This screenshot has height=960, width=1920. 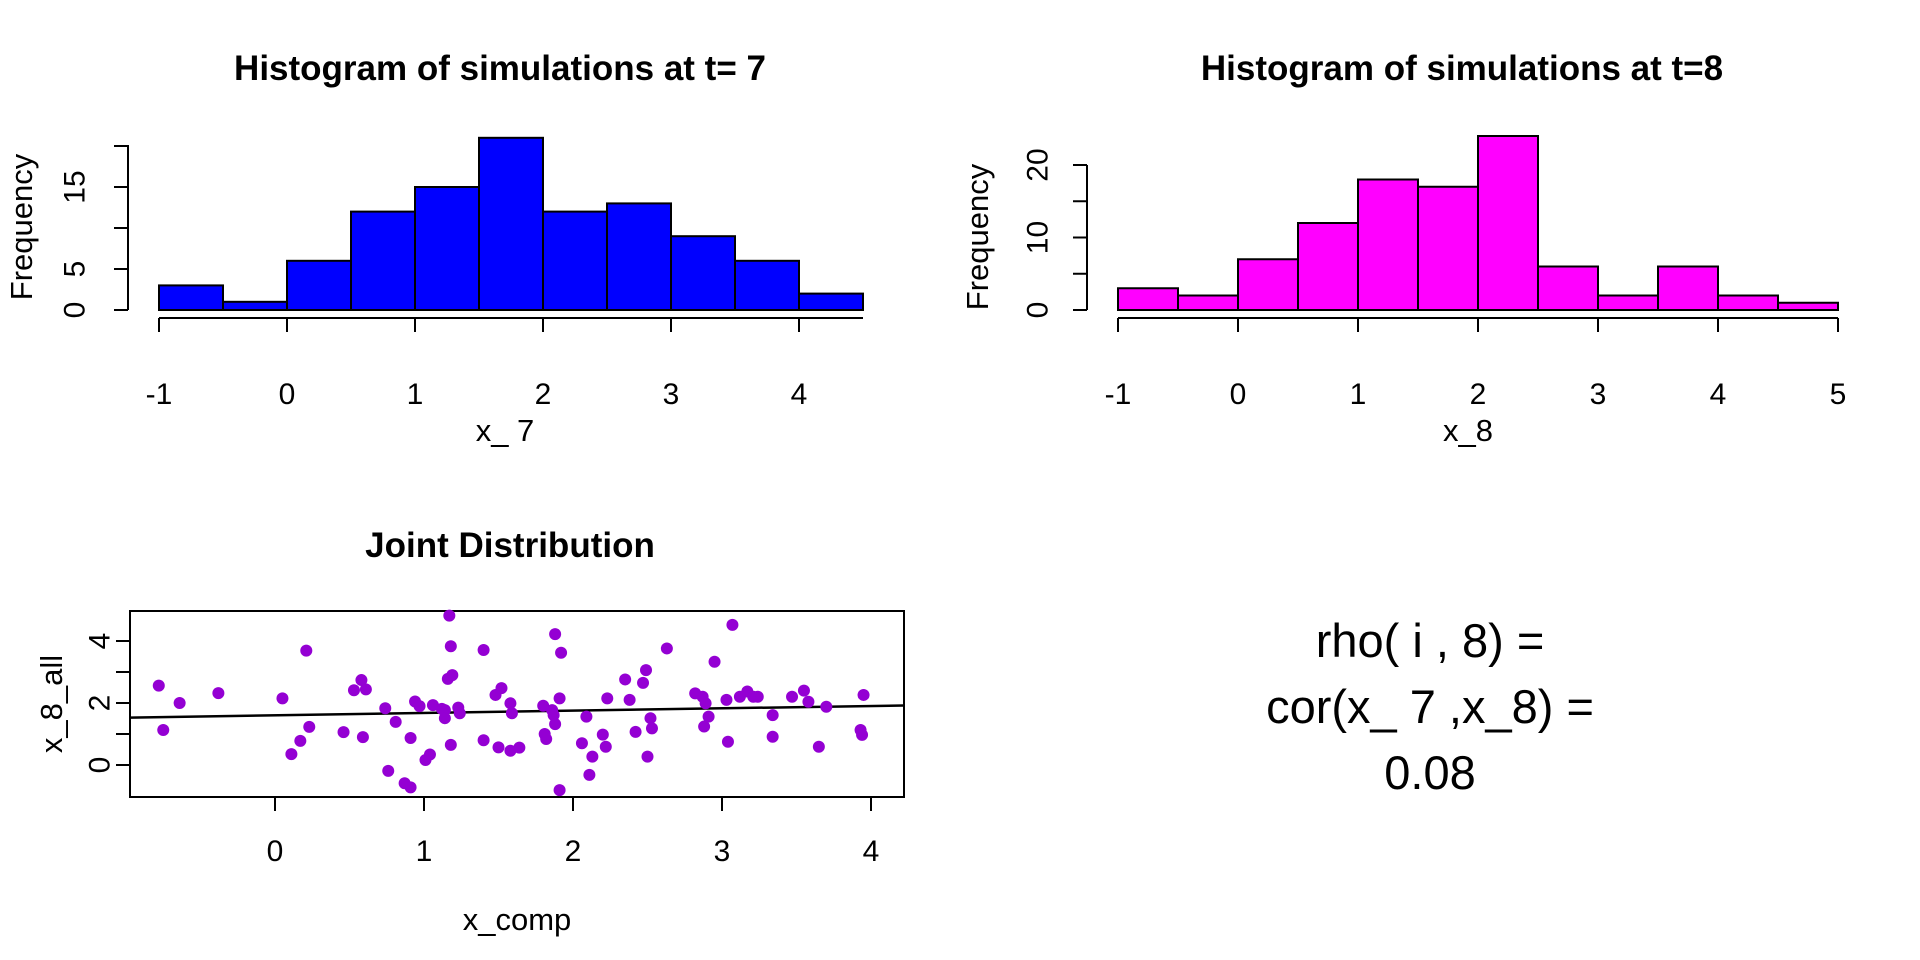 What do you see at coordinates (517, 704) in the screenshot?
I see `plot-box` at bounding box center [517, 704].